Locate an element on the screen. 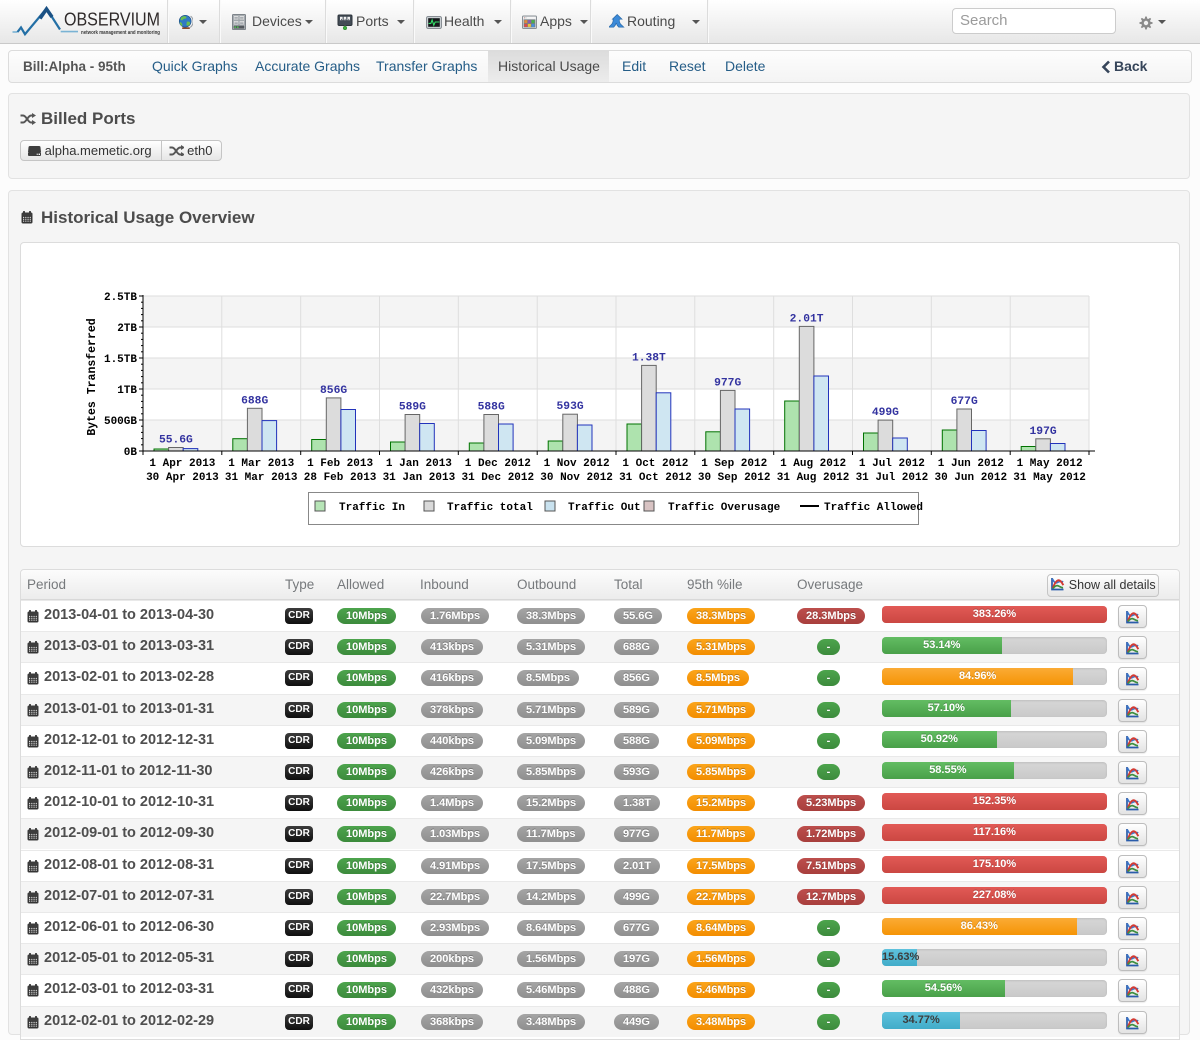 The width and height of the screenshot is (1200, 1040). svg-text: 0B is located at coordinates (131, 453).